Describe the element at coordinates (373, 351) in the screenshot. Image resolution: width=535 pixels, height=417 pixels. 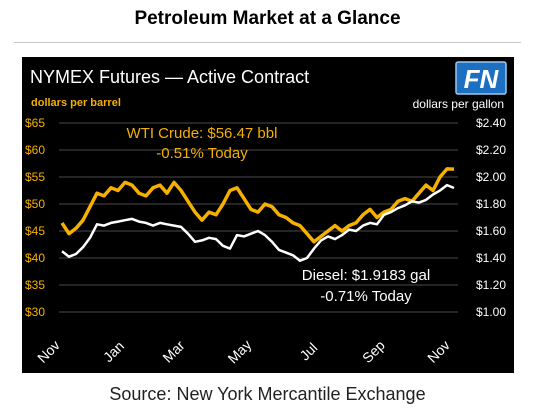
I see `x-tick-label: Sep` at that location.